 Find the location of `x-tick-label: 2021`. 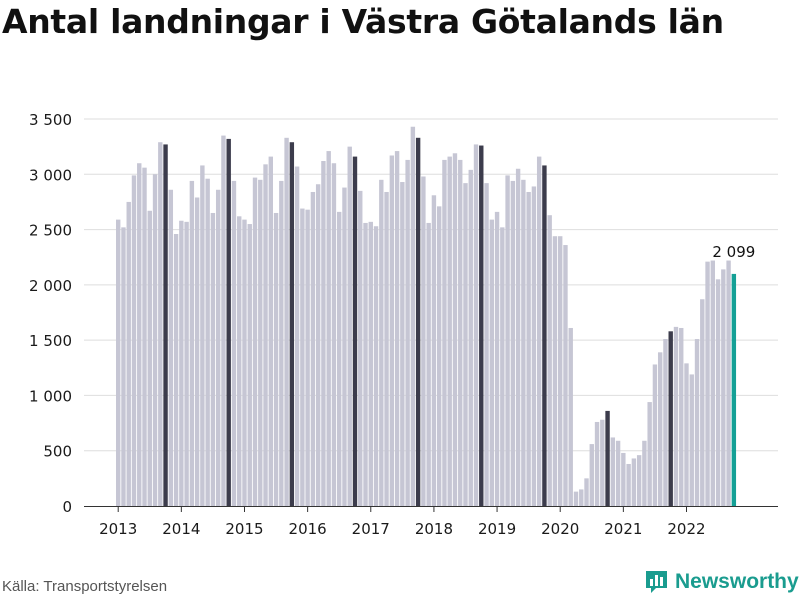

x-tick-label: 2021 is located at coordinates (623, 529).